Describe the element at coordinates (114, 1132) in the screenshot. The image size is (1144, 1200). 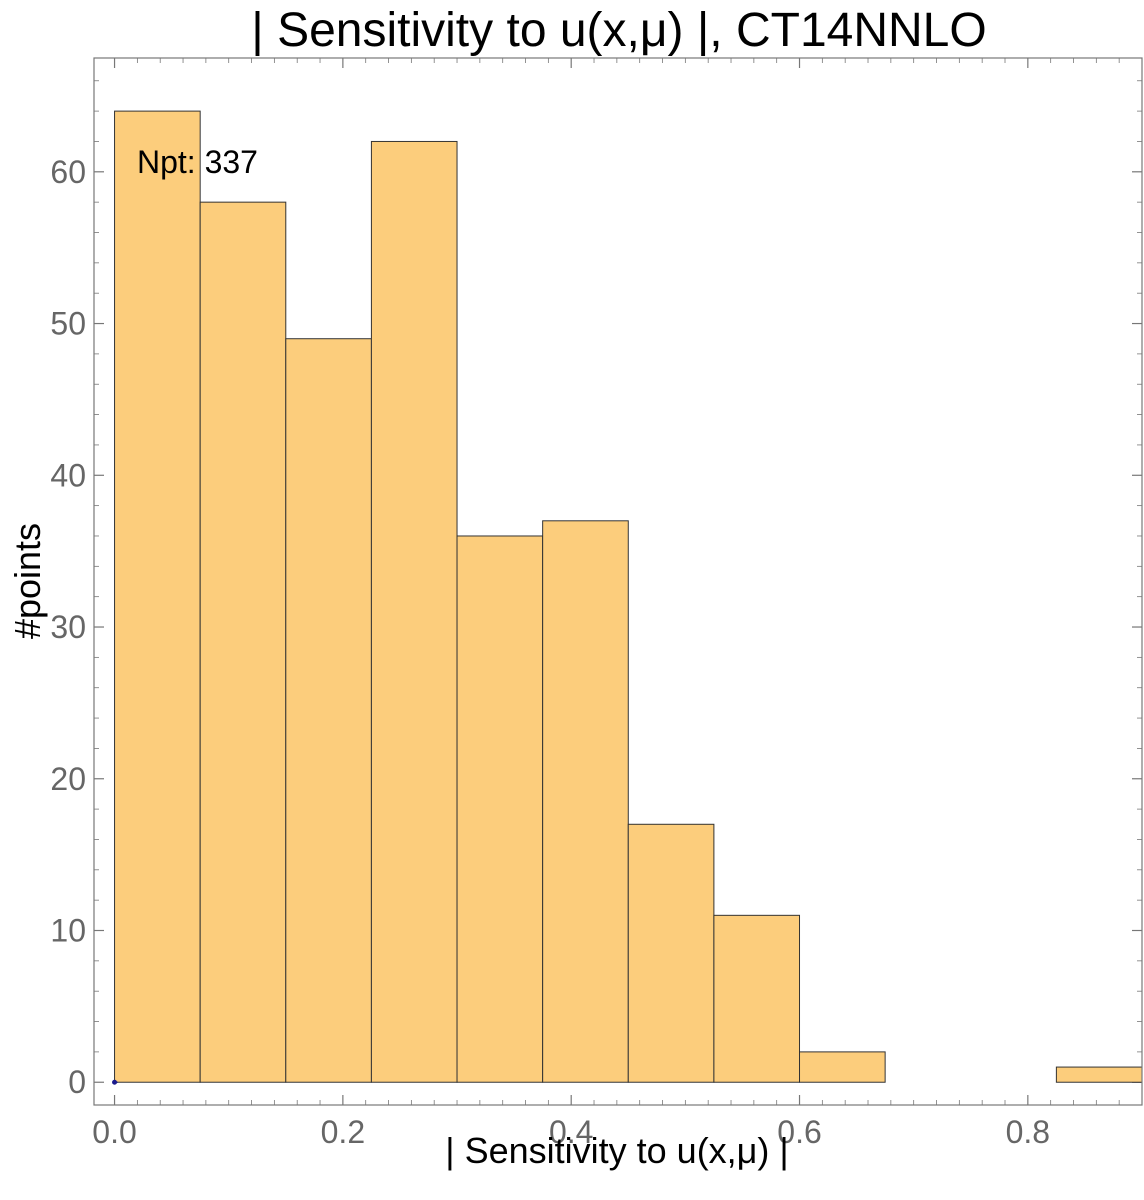
I see `x-tick-label: 0.0` at that location.